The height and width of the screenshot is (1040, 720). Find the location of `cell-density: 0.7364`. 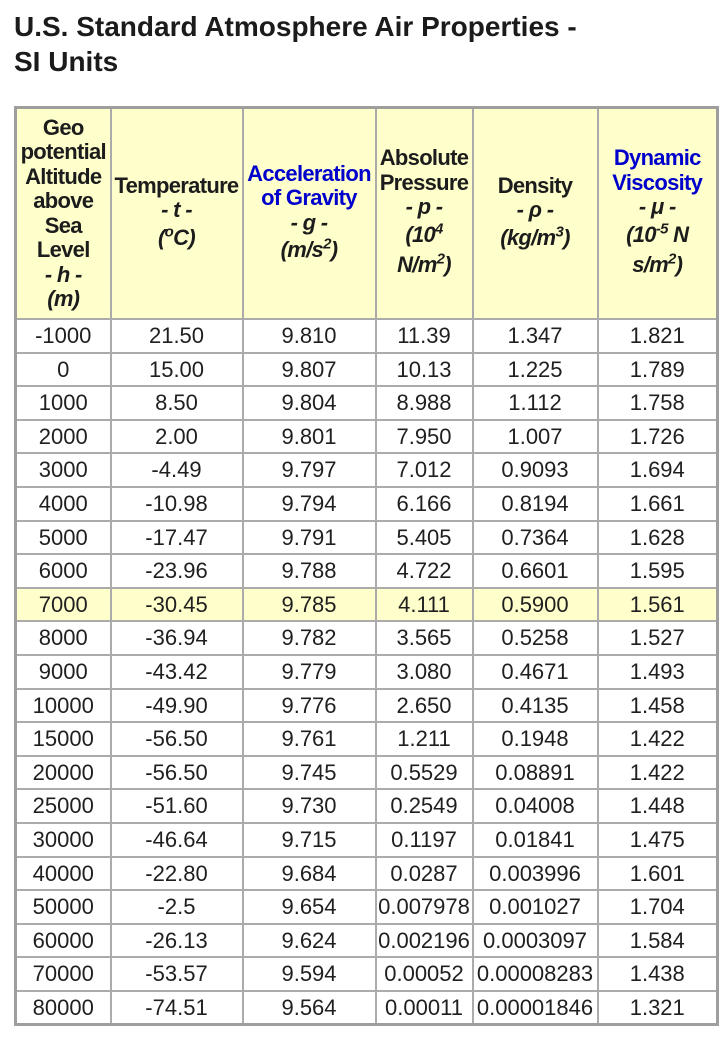

cell-density: 0.7364 is located at coordinates (535, 537).